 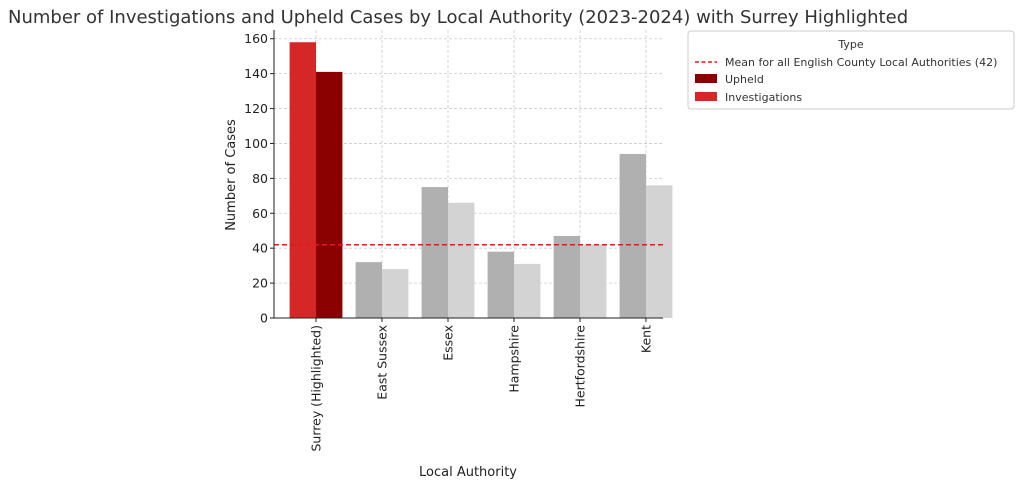 I want to click on y-tick-label: 100, so click(x=256, y=143).